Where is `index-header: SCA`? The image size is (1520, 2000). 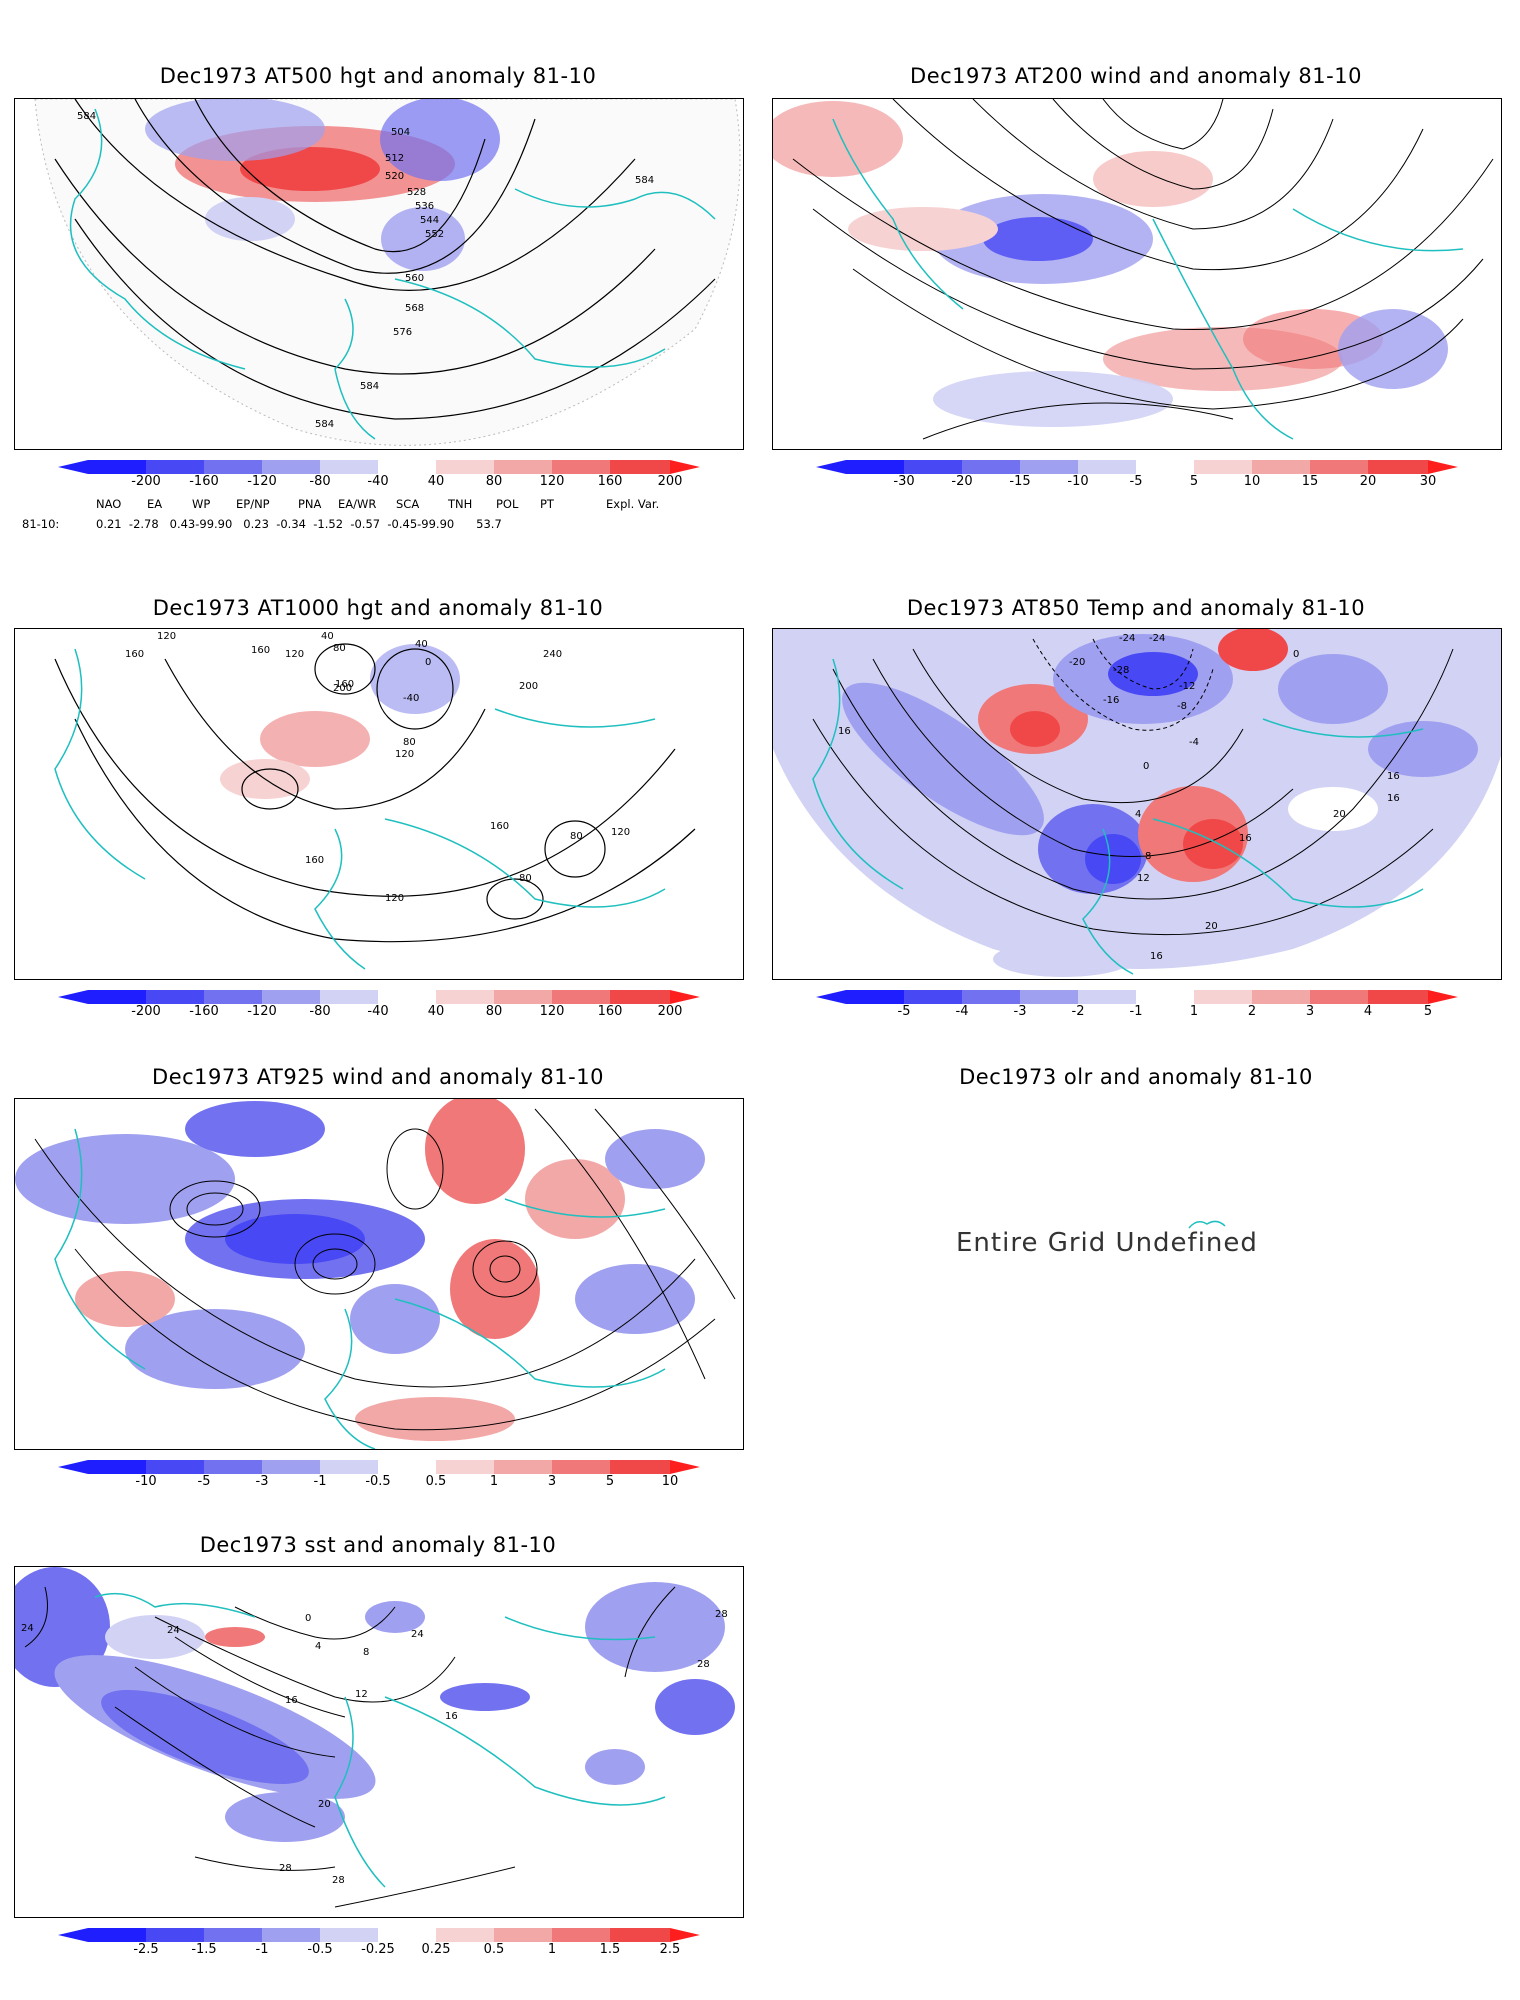 index-header: SCA is located at coordinates (408, 504).